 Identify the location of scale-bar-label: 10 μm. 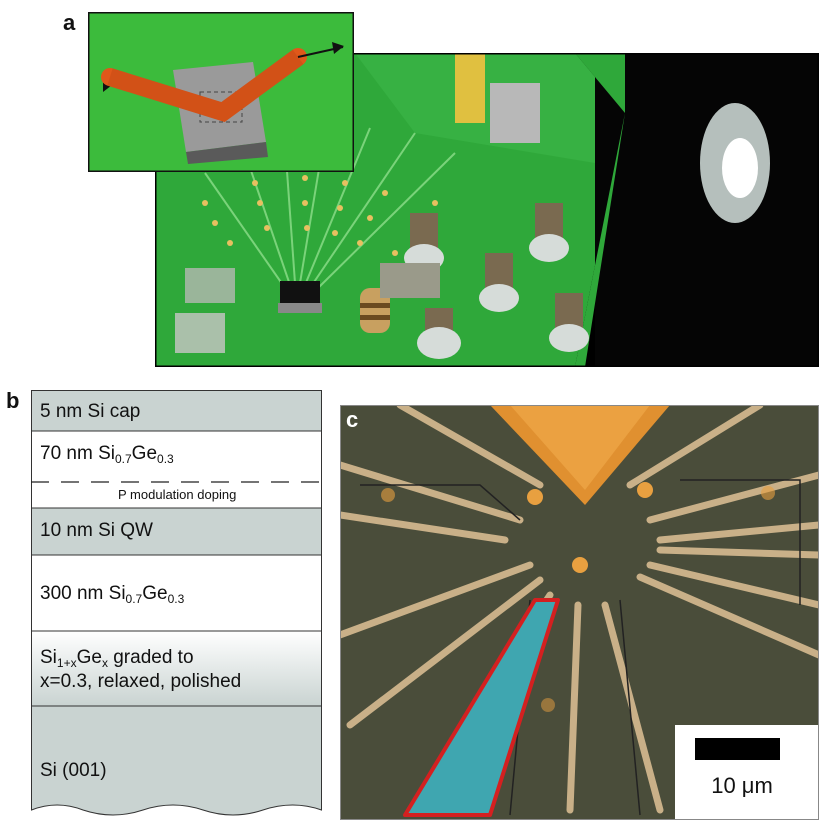
(742, 785).